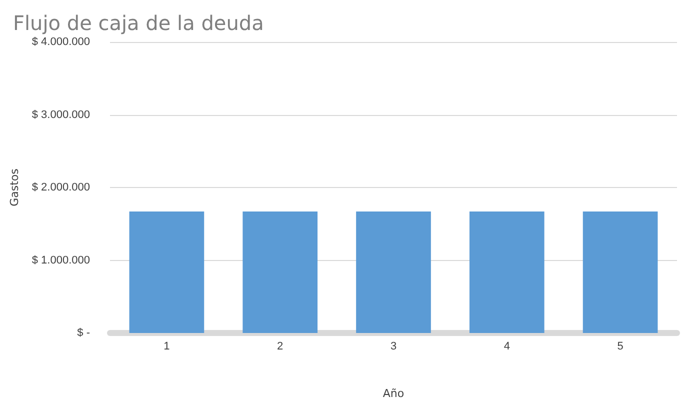 This screenshot has height=418, width=697. I want to click on chart-title: Flujo de caja de la deuda, so click(138, 23).